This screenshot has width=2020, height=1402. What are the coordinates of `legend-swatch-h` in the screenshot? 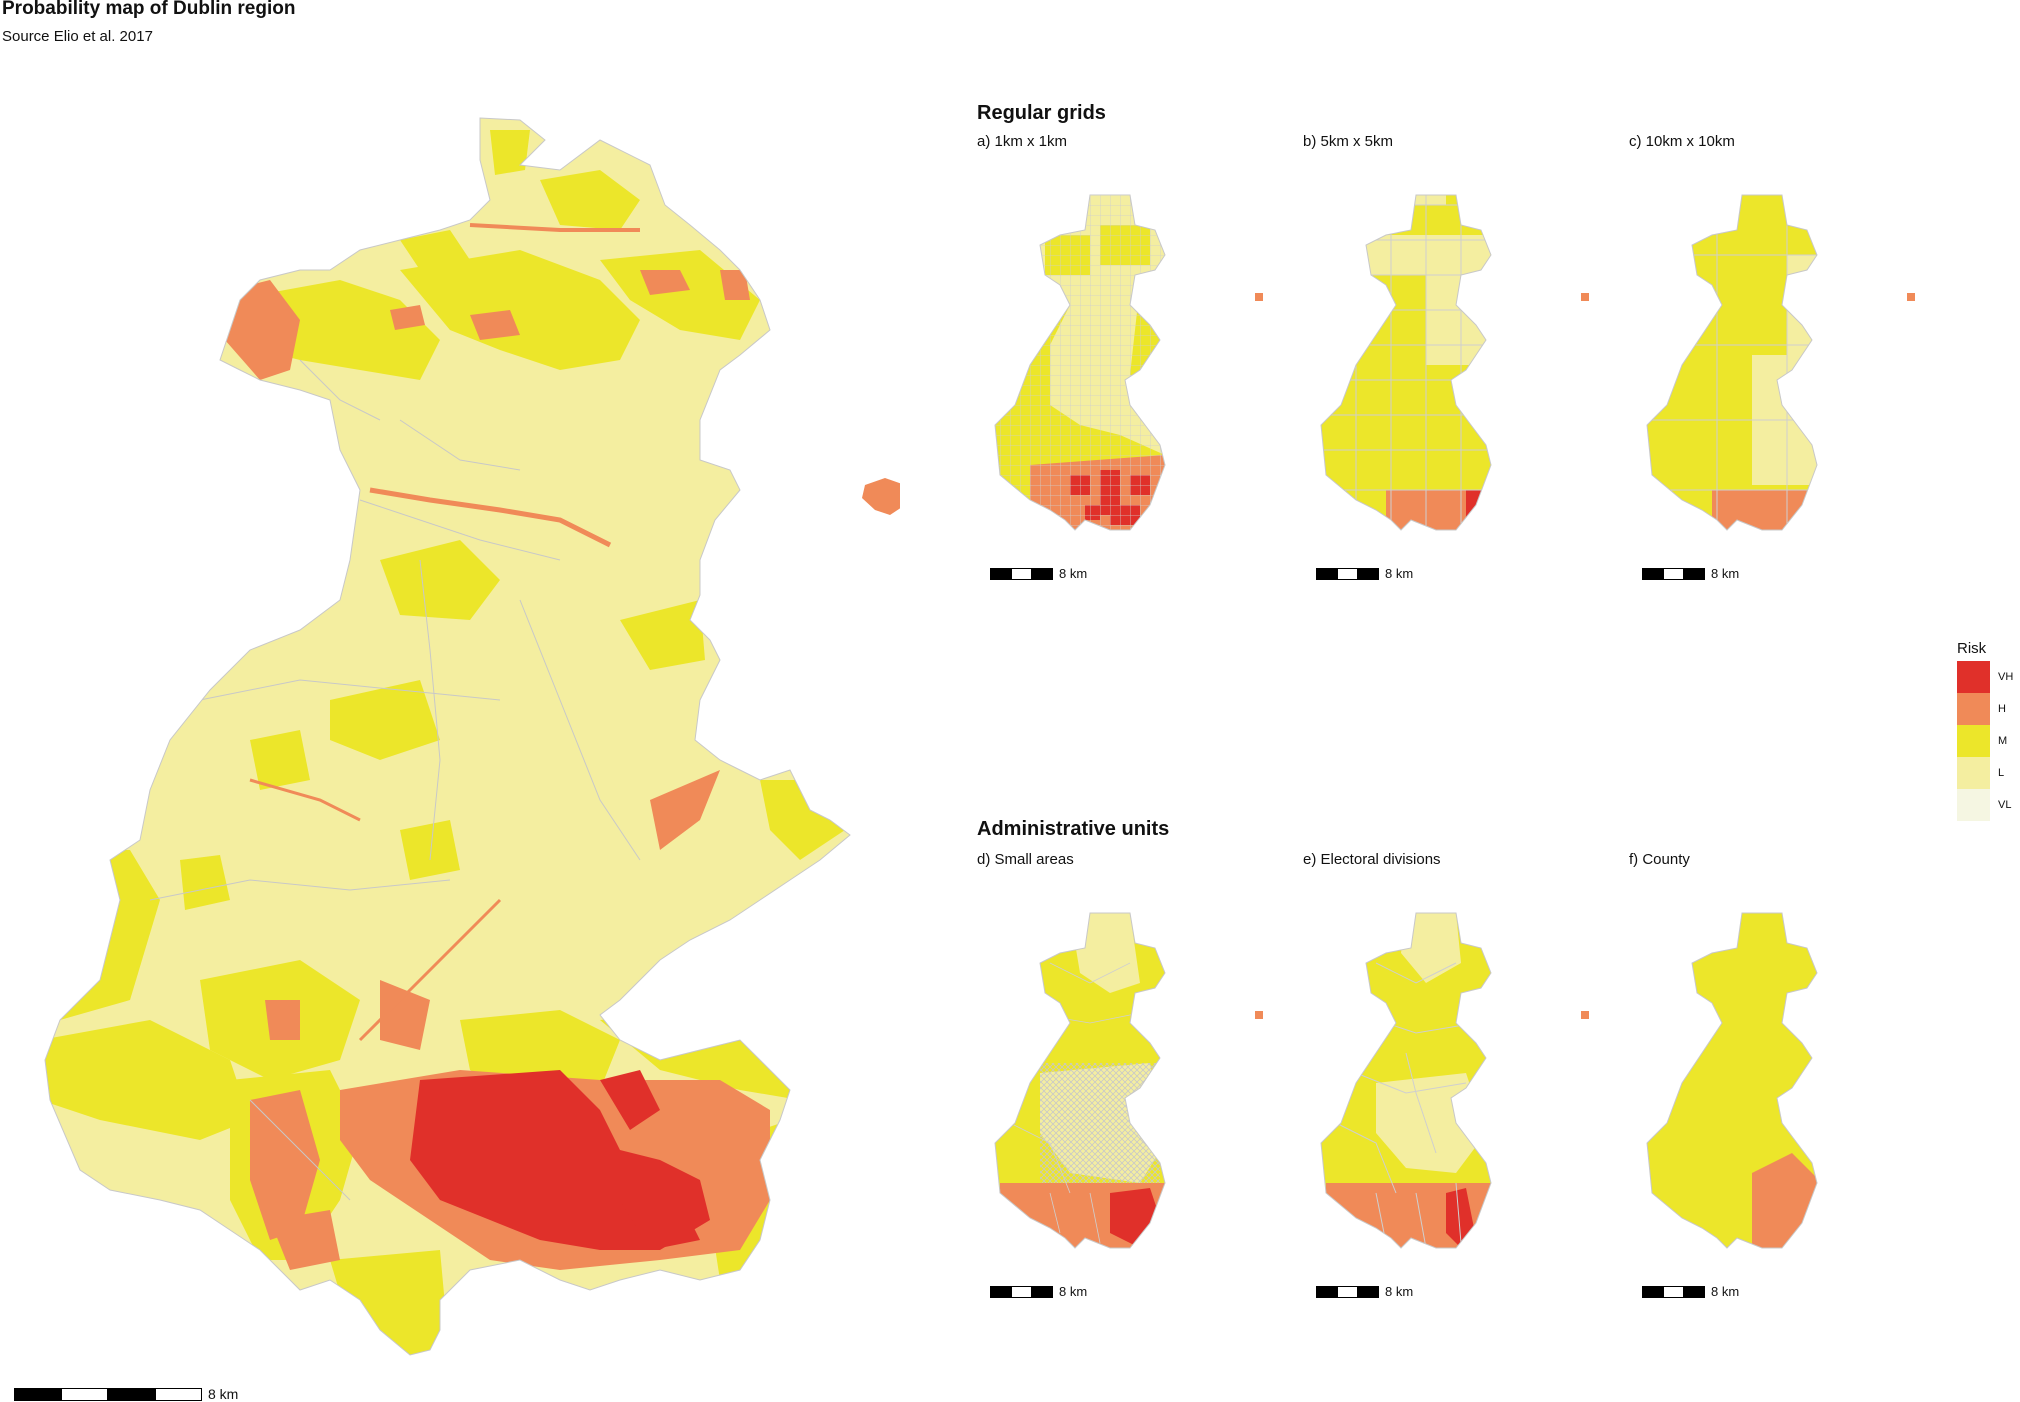 It's located at (1973, 709).